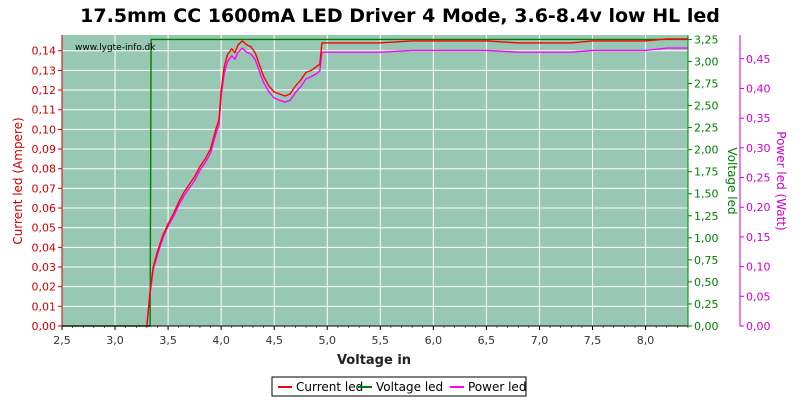 Image resolution: width=800 pixels, height=400 pixels. I want to click on y-right2-tick-label: 0,05, so click(758, 296).